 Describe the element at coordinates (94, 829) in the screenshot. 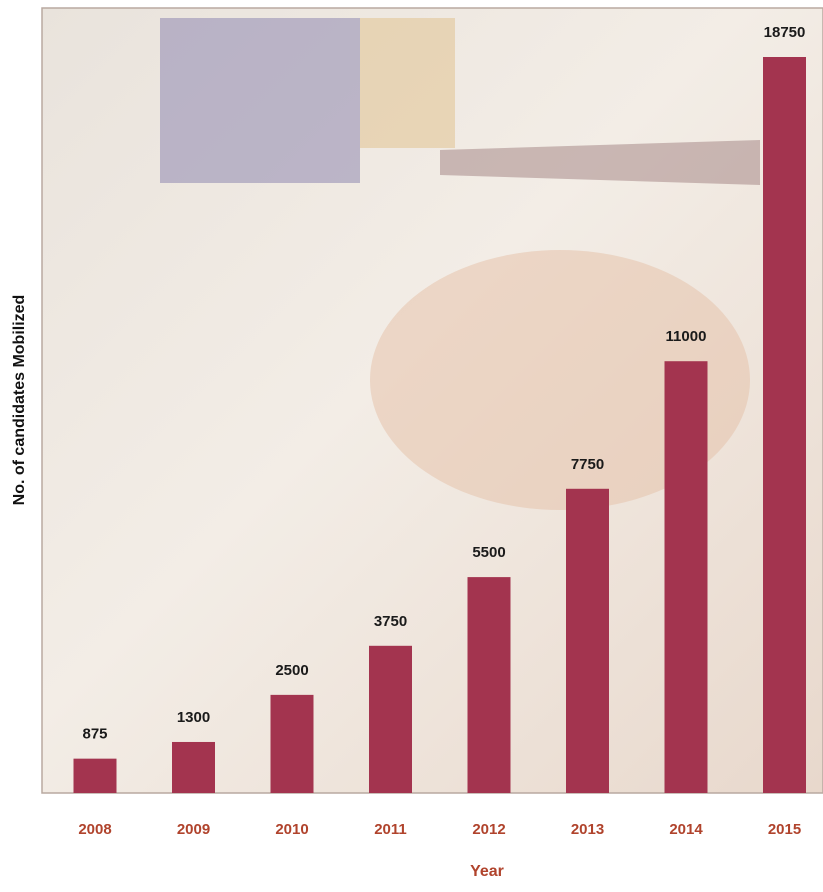

I see `x-tick-label: 2008` at that location.